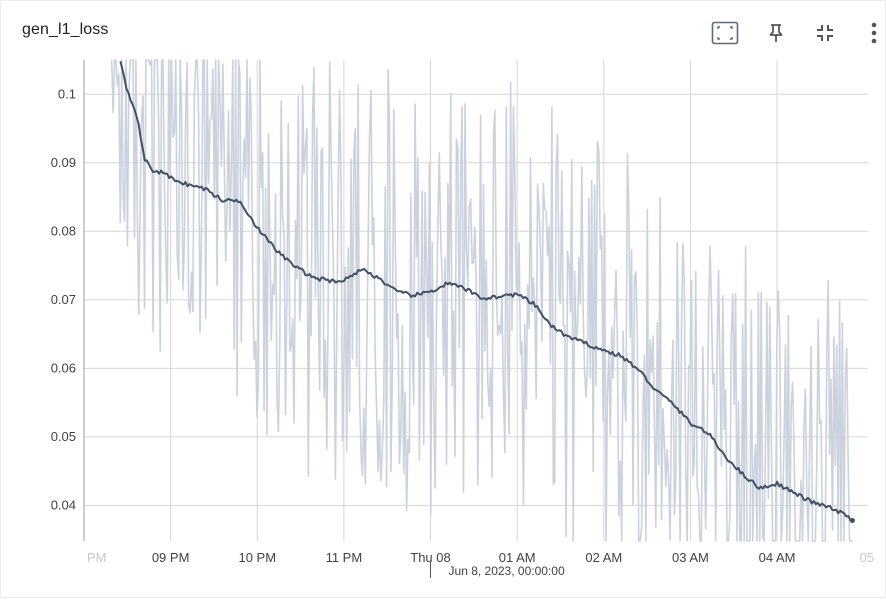 The height and width of the screenshot is (603, 886). What do you see at coordinates (63, 436) in the screenshot?
I see `y-tick-label: 0.05` at bounding box center [63, 436].